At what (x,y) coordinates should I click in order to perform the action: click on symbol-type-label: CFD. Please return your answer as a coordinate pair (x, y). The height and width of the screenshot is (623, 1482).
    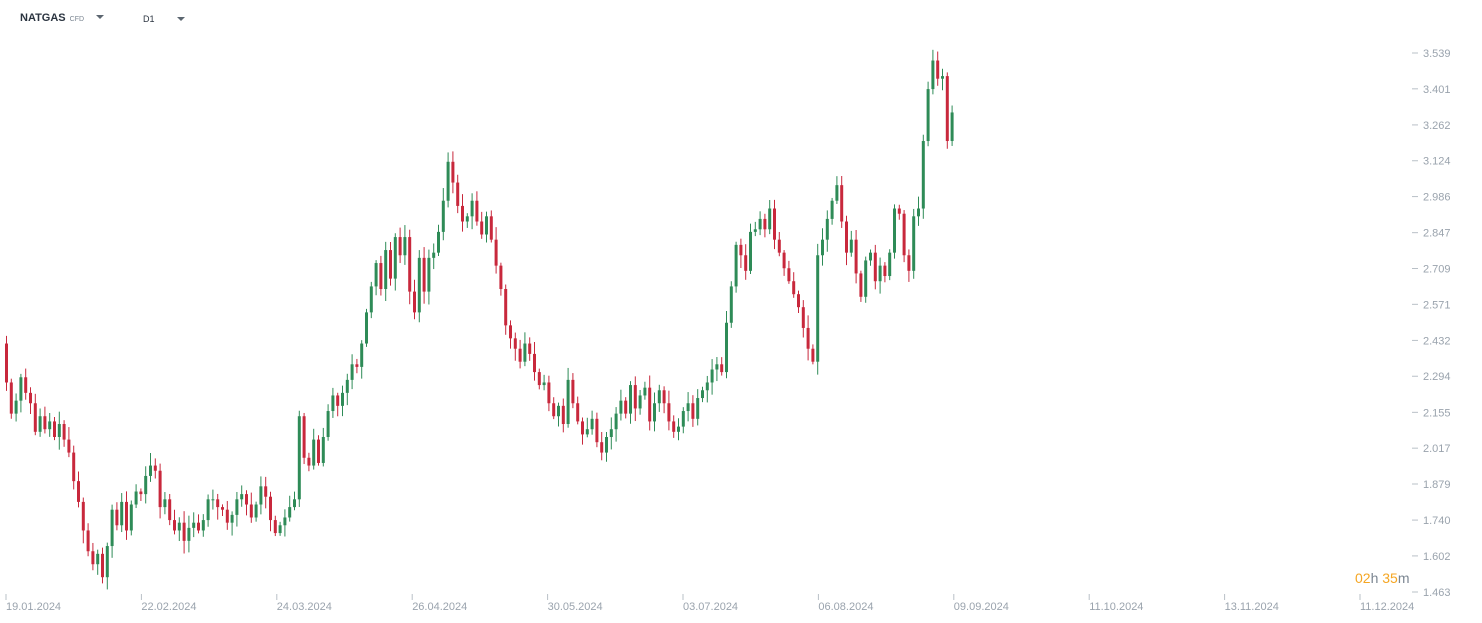
    Looking at the image, I should click on (77, 19).